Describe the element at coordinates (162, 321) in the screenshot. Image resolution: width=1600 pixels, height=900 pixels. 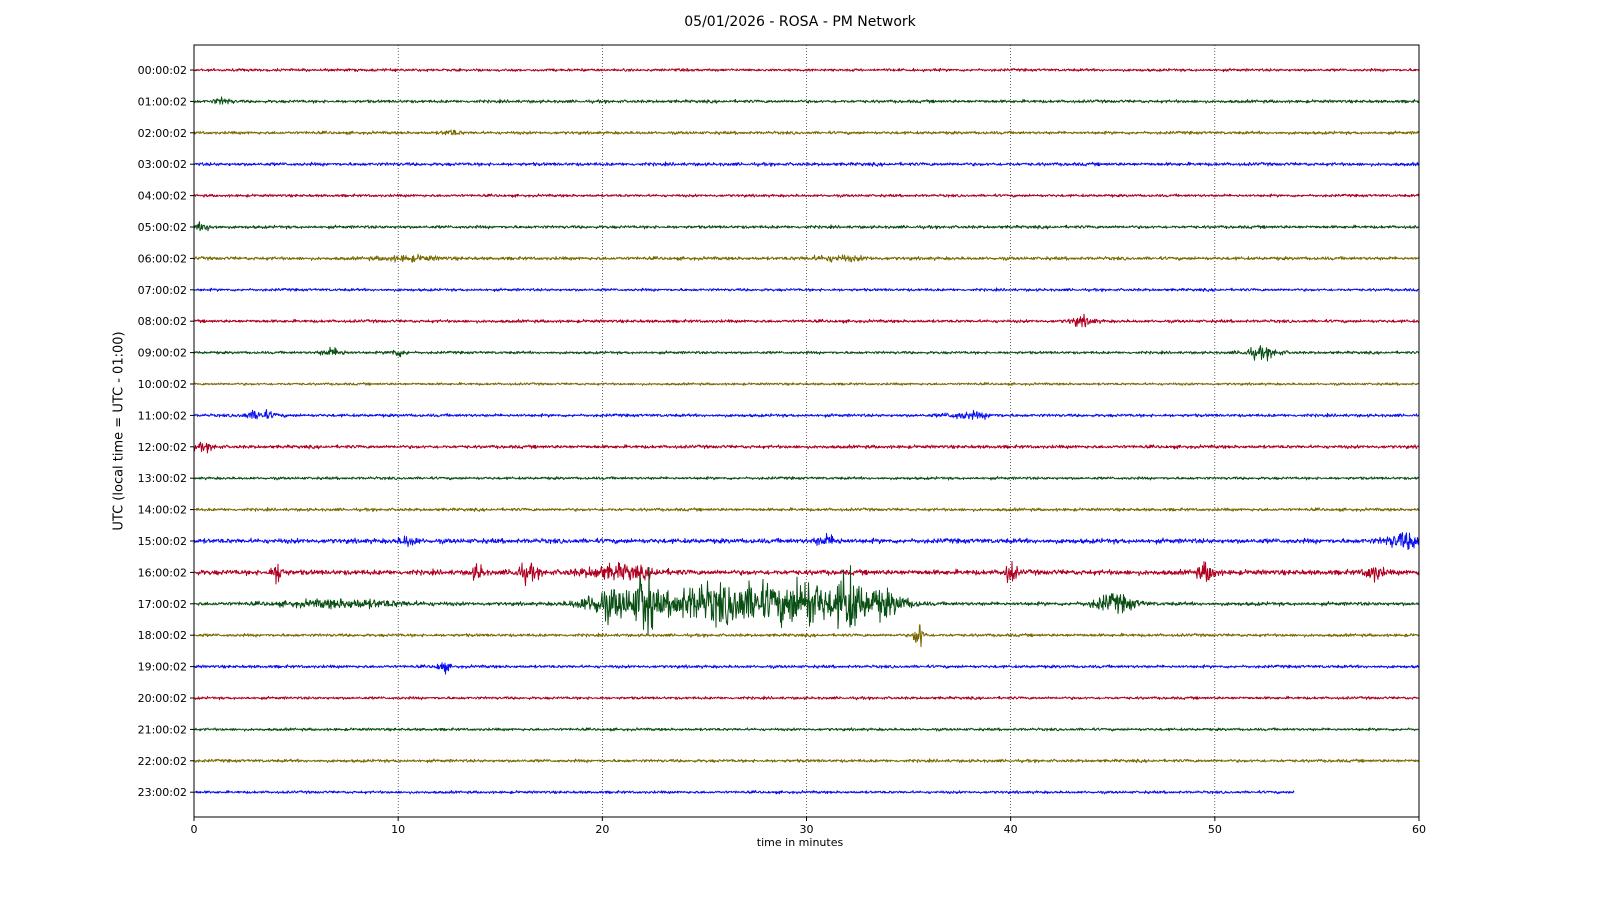
I see `y-tick-label-8: 08:00:02` at that location.